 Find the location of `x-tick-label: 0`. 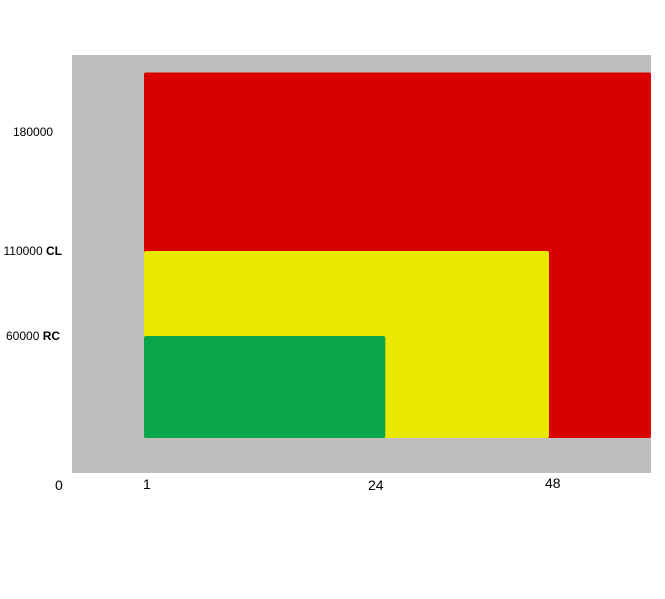

x-tick-label: 0 is located at coordinates (59, 485).